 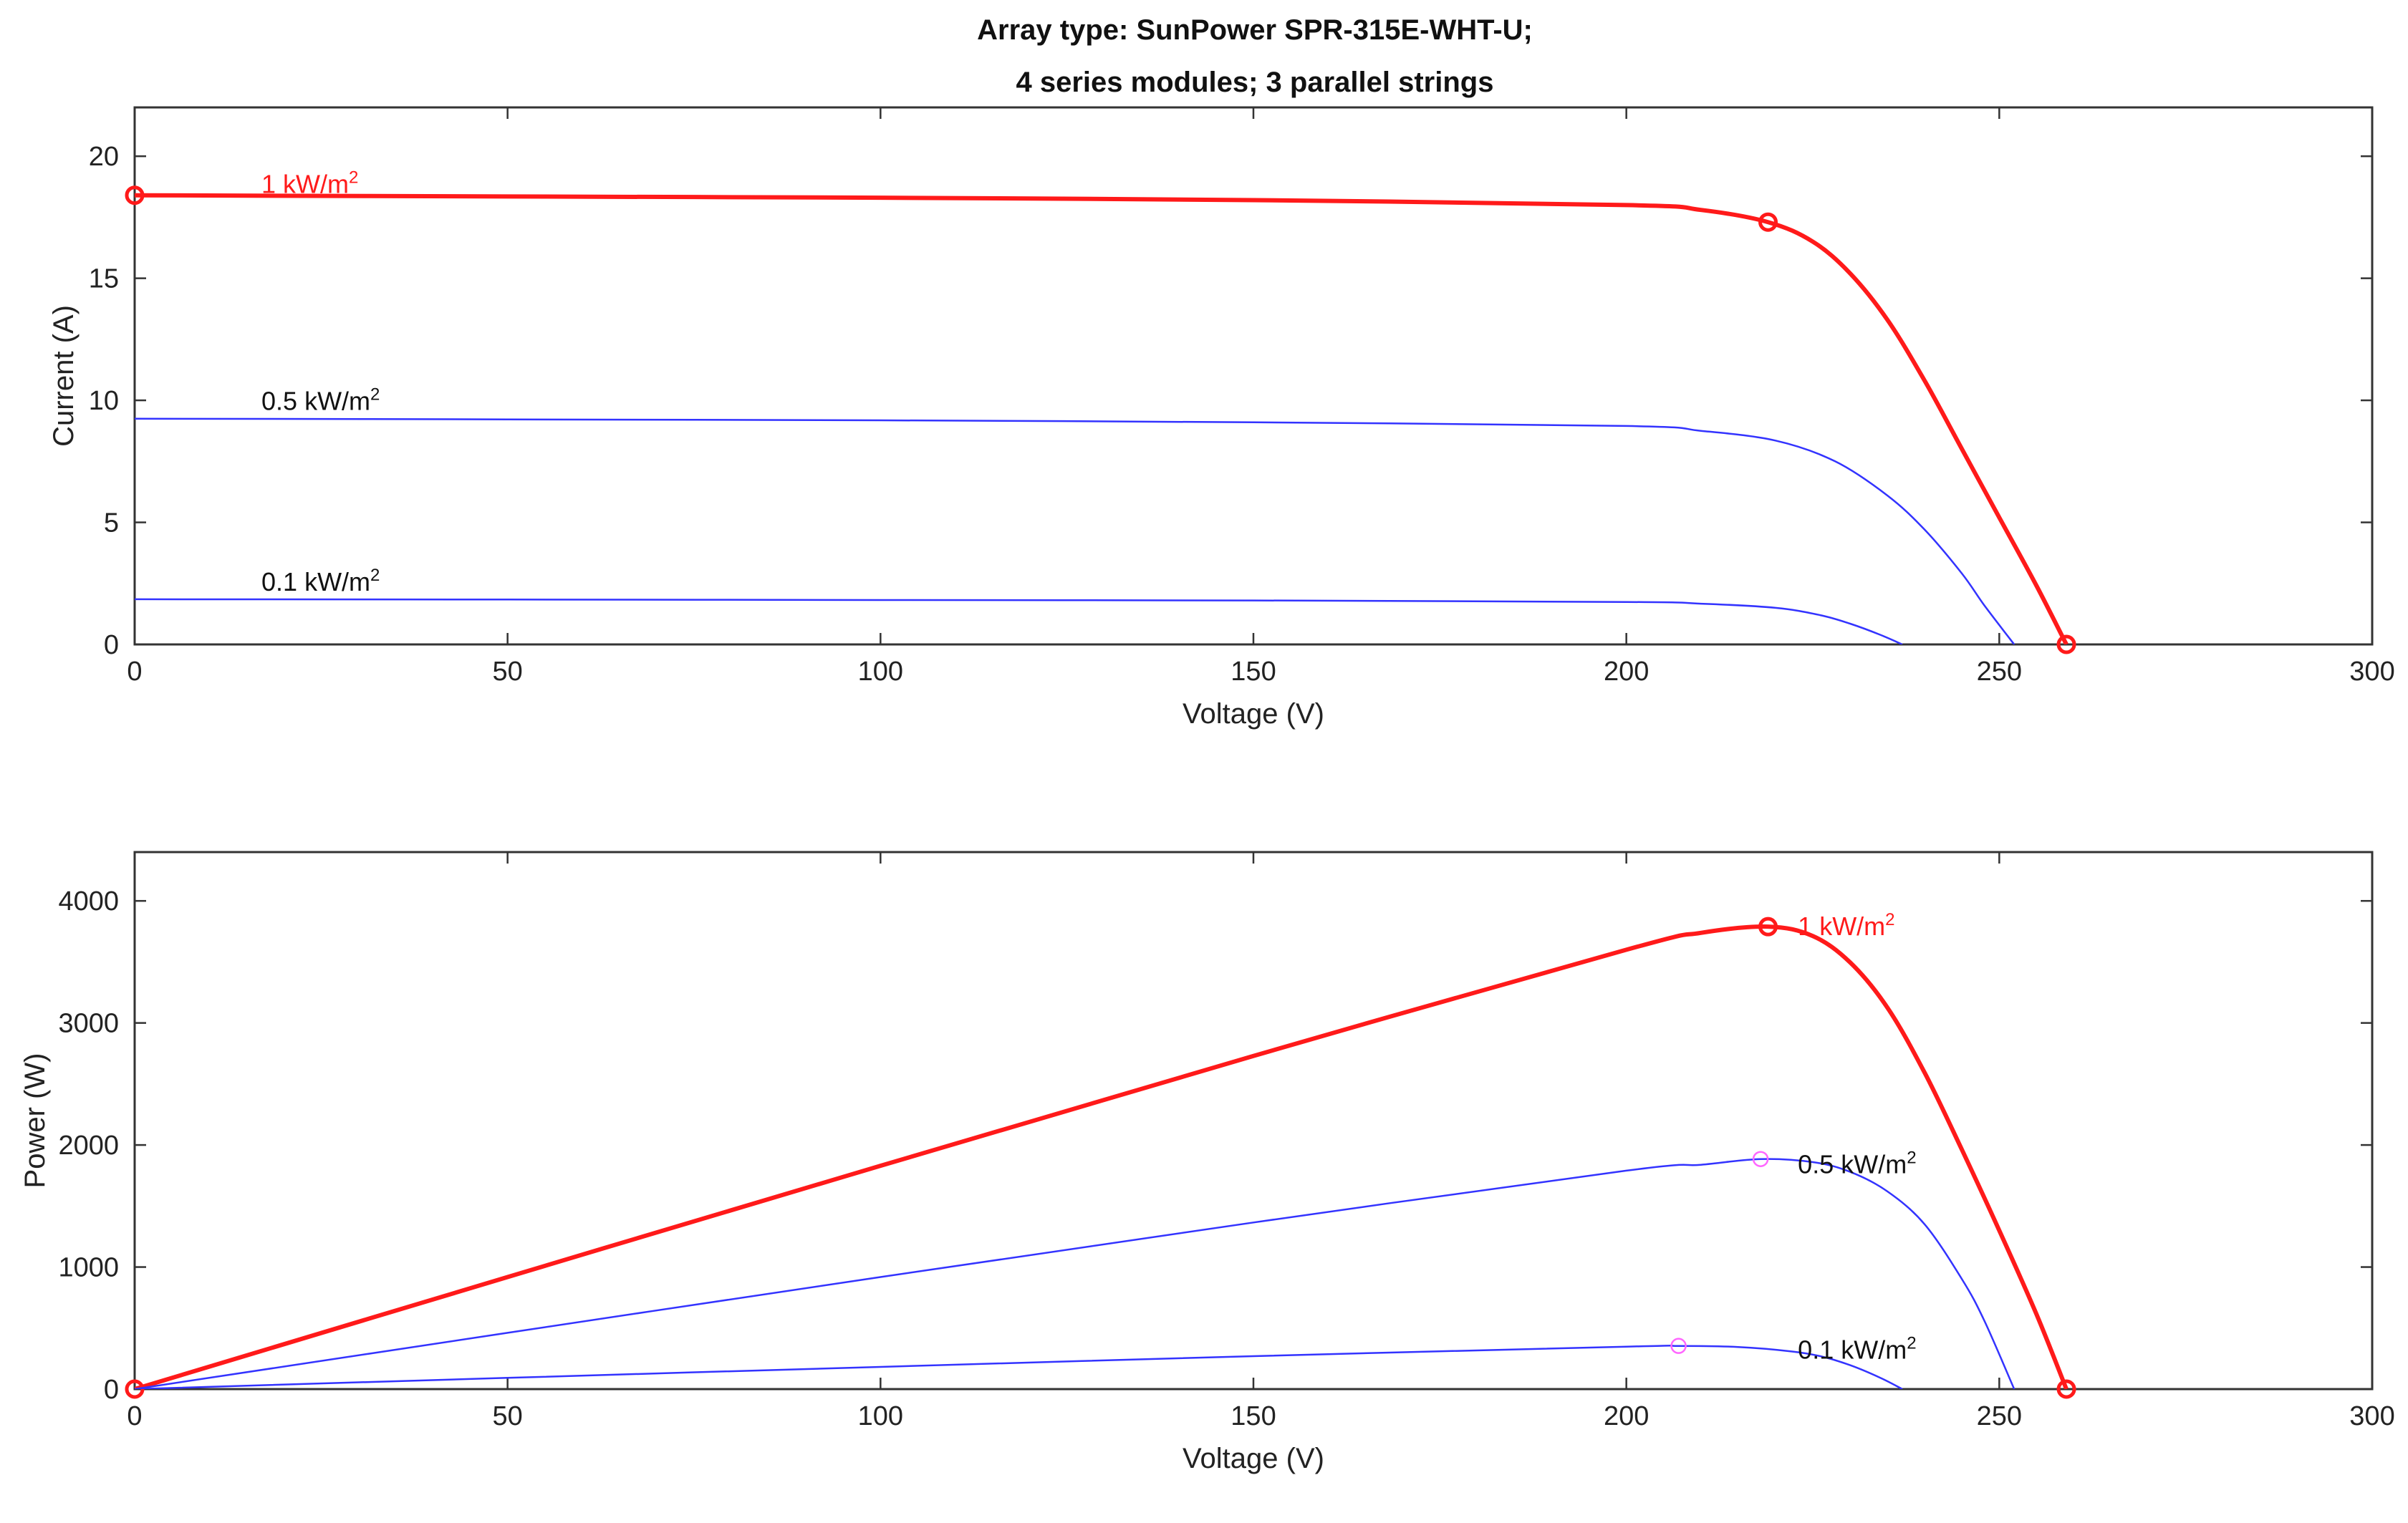 What do you see at coordinates (104, 157) in the screenshot?
I see `y-tick-label: 20` at bounding box center [104, 157].